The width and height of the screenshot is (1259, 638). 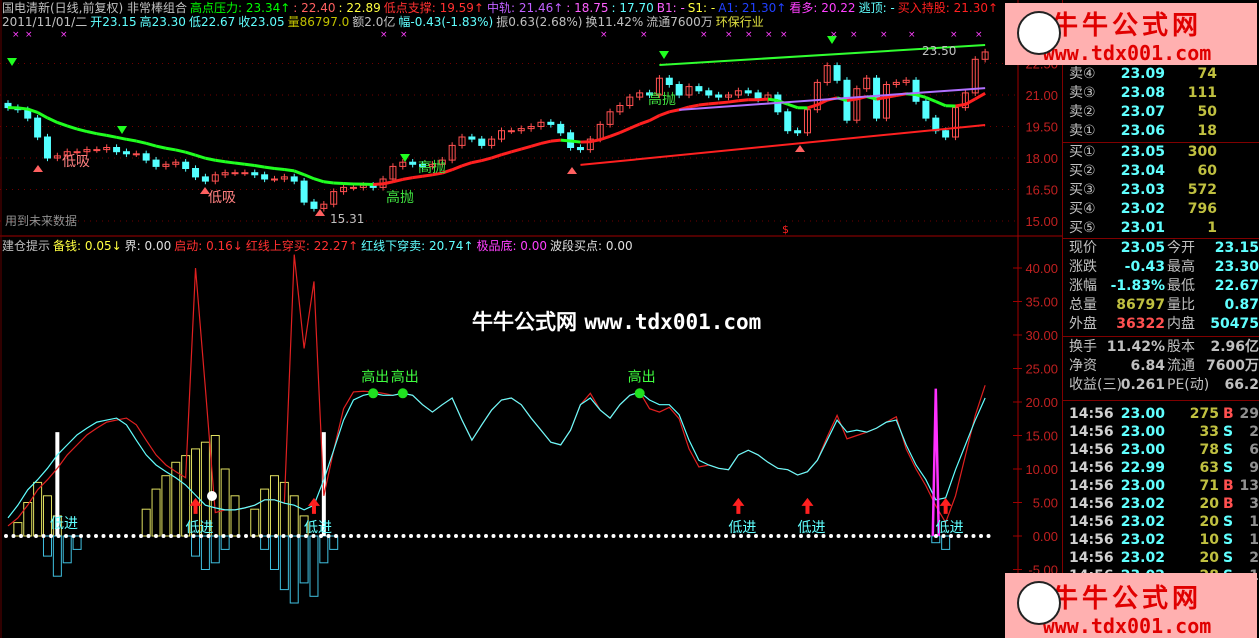 What do you see at coordinates (405, 376) in the screenshot?
I see `high-out-label: 高出` at bounding box center [405, 376].